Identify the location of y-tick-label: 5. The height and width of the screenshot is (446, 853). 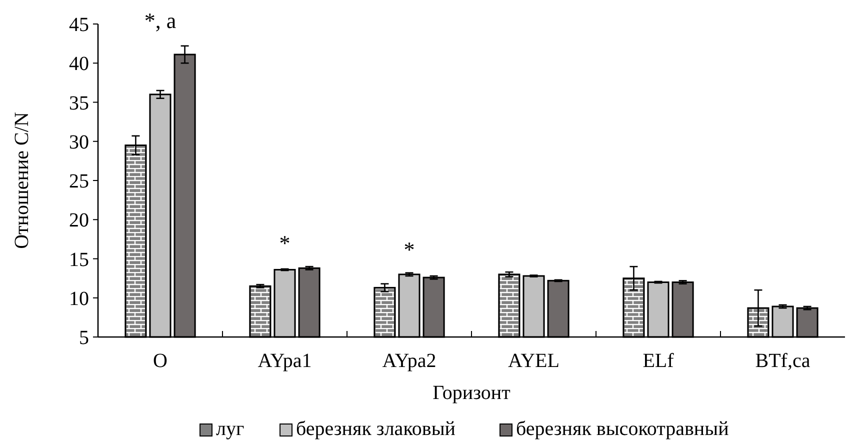
(84, 338).